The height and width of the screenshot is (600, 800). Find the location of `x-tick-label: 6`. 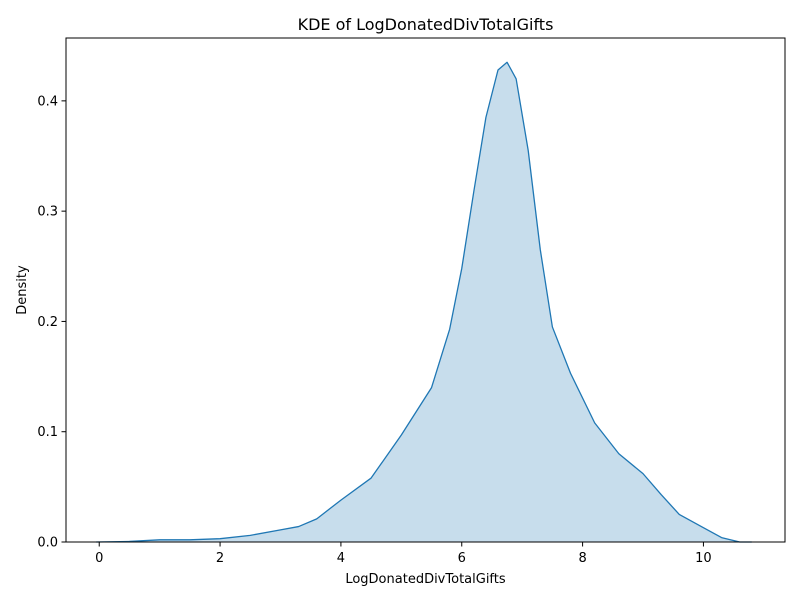

x-tick-label: 6 is located at coordinates (462, 558).